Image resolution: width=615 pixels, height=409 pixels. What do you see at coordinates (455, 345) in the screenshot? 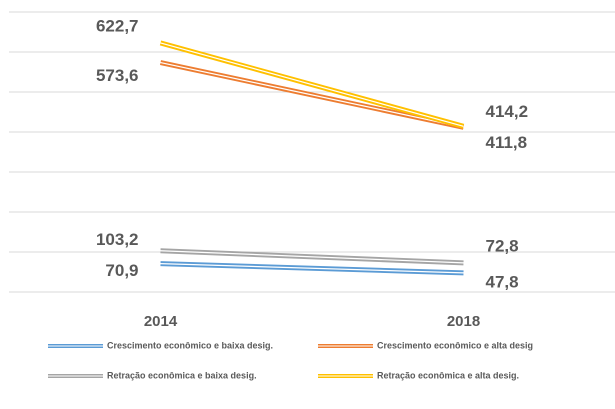
I see `legend-label: Crescimento econômico e alta desig` at bounding box center [455, 345].